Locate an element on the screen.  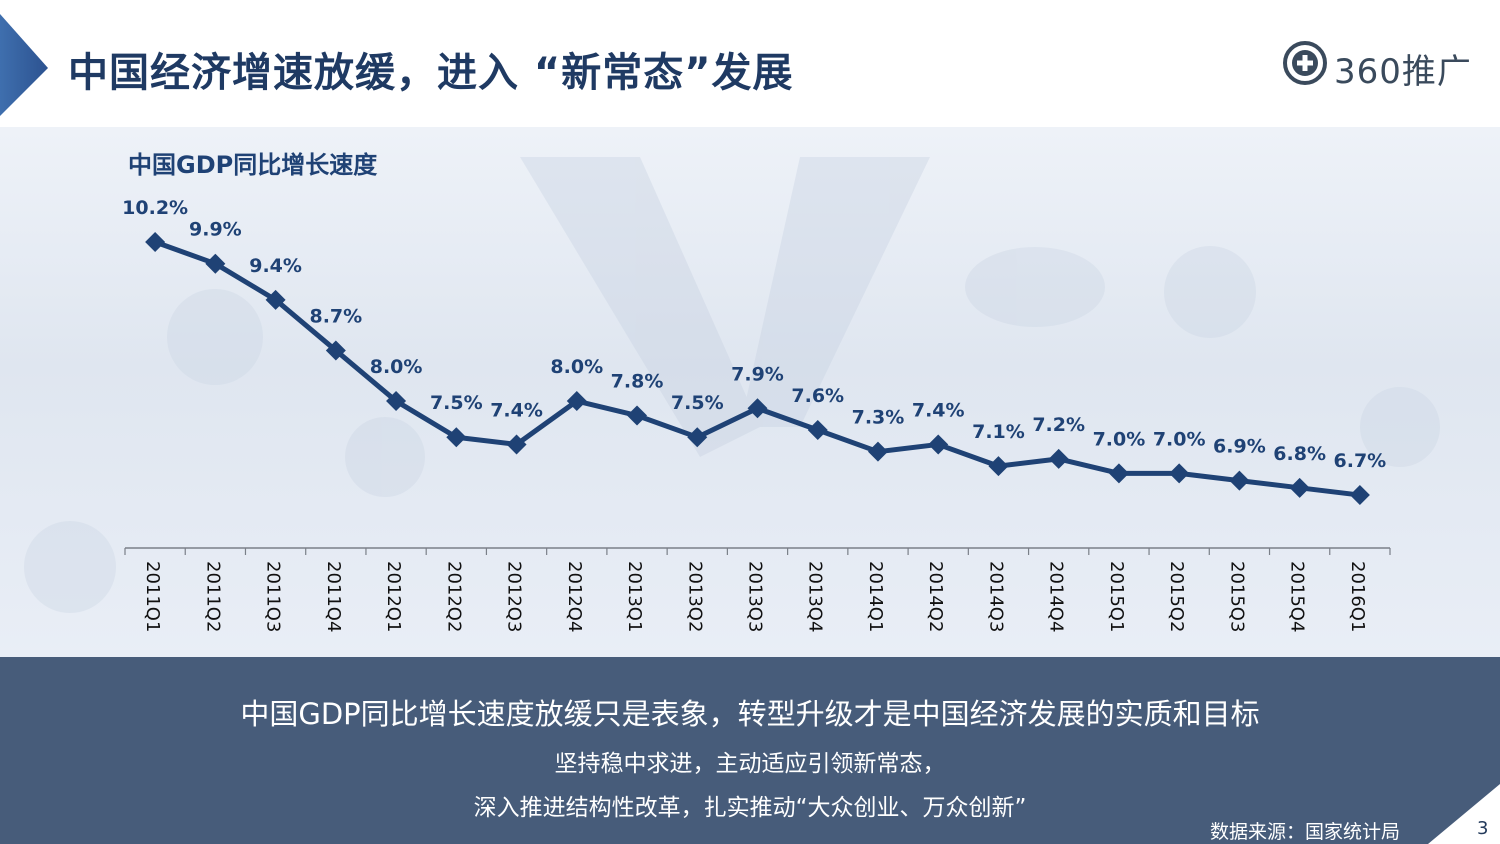
summary-sub-text-1: 坚持稳中求进，主动适应引领新常态， is located at coordinates (750, 764).